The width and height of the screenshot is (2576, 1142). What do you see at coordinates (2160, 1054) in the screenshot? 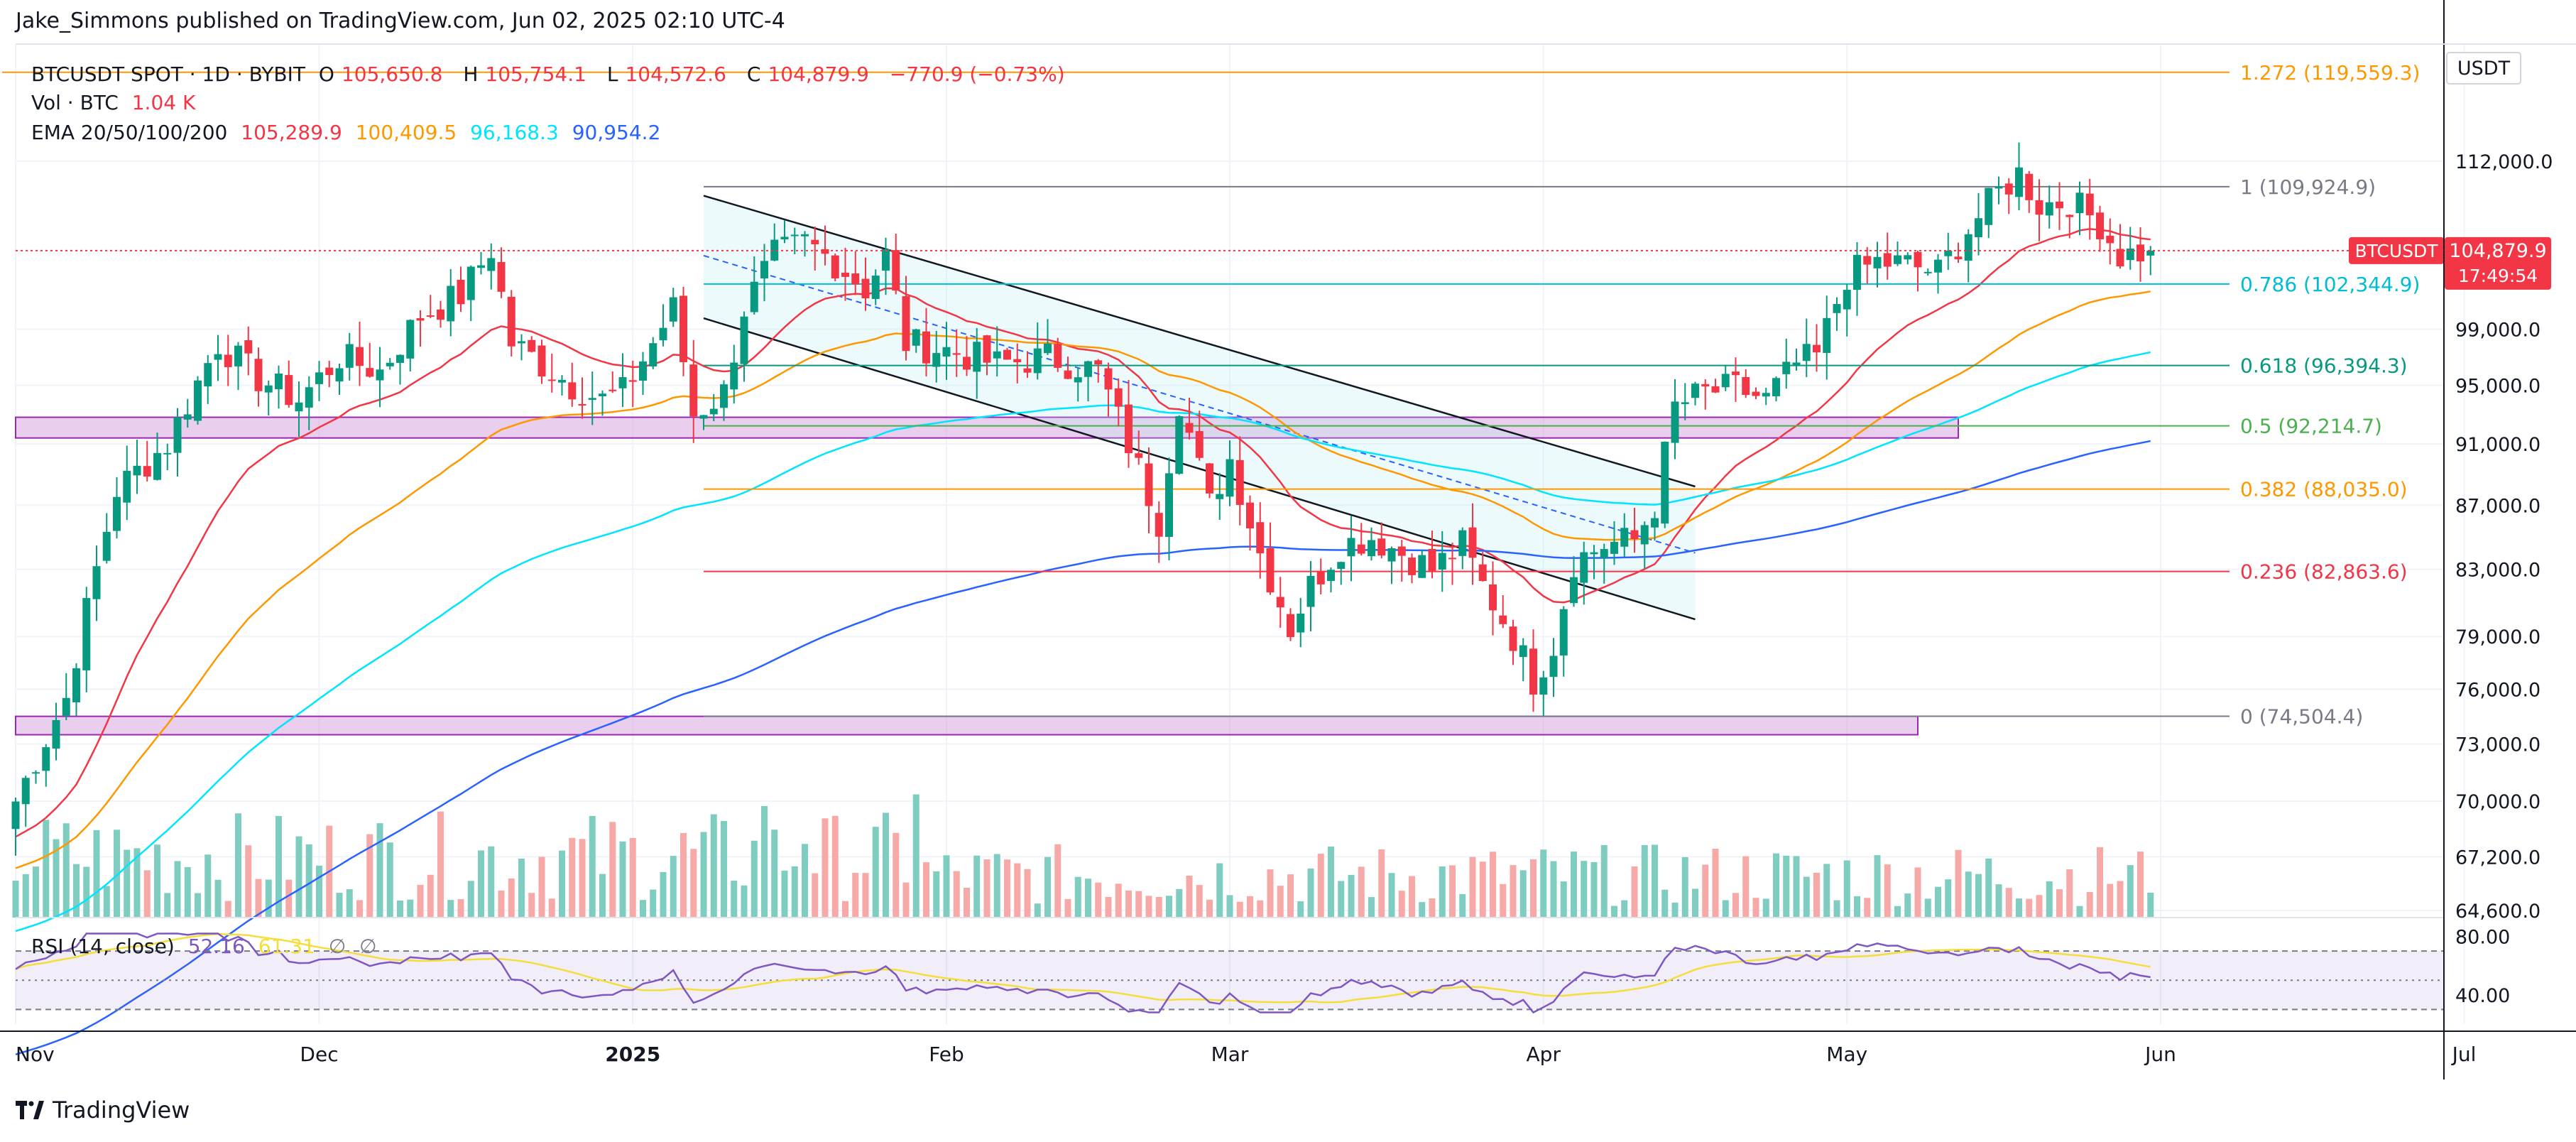
I see `time-tick-label: Jun` at bounding box center [2160, 1054].